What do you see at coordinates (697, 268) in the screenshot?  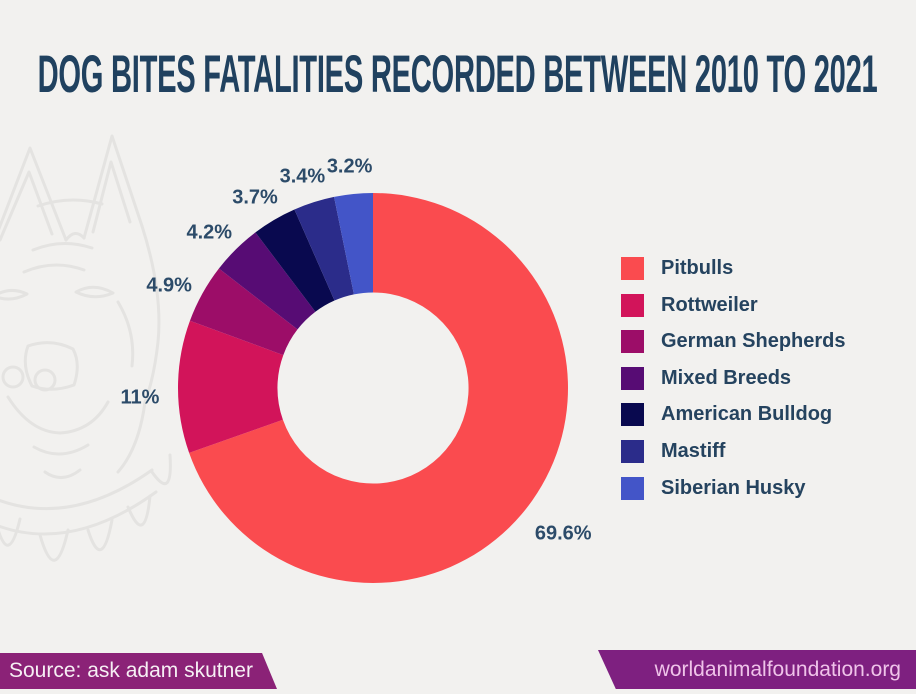 I see `legend-label-pitbulls: Pitbulls` at bounding box center [697, 268].